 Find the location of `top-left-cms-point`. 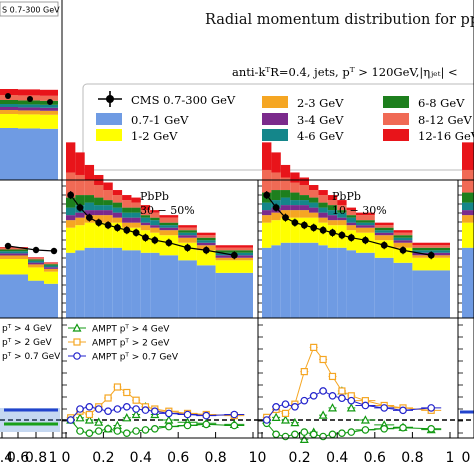

top-left-cms-point is located at coordinates (50, 102).